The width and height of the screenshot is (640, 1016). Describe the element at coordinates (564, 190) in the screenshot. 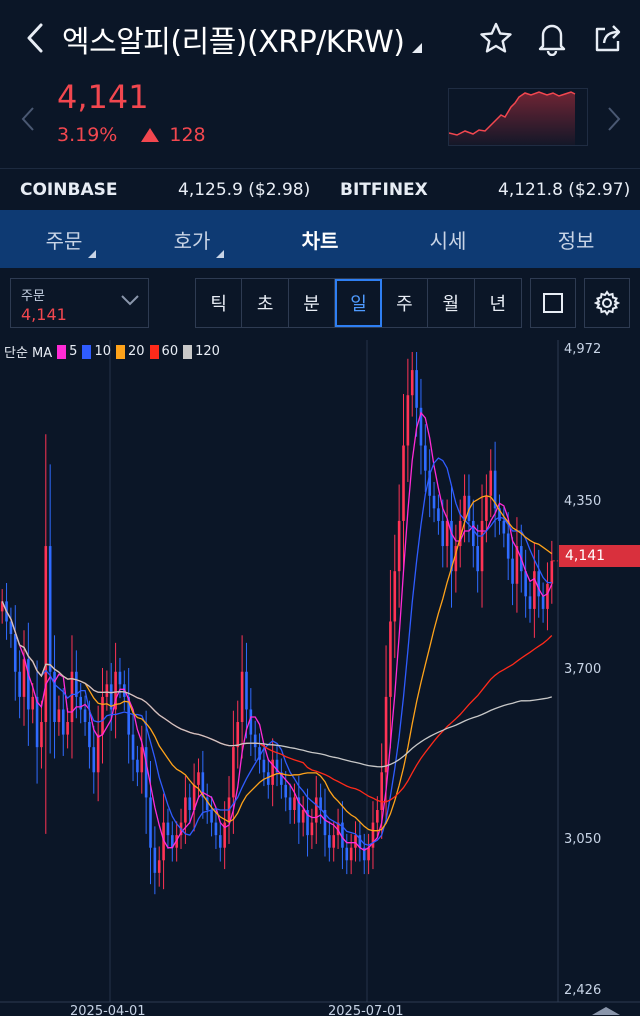

I see `bitfinex-value: 4,121.8 ($2.97)` at that location.